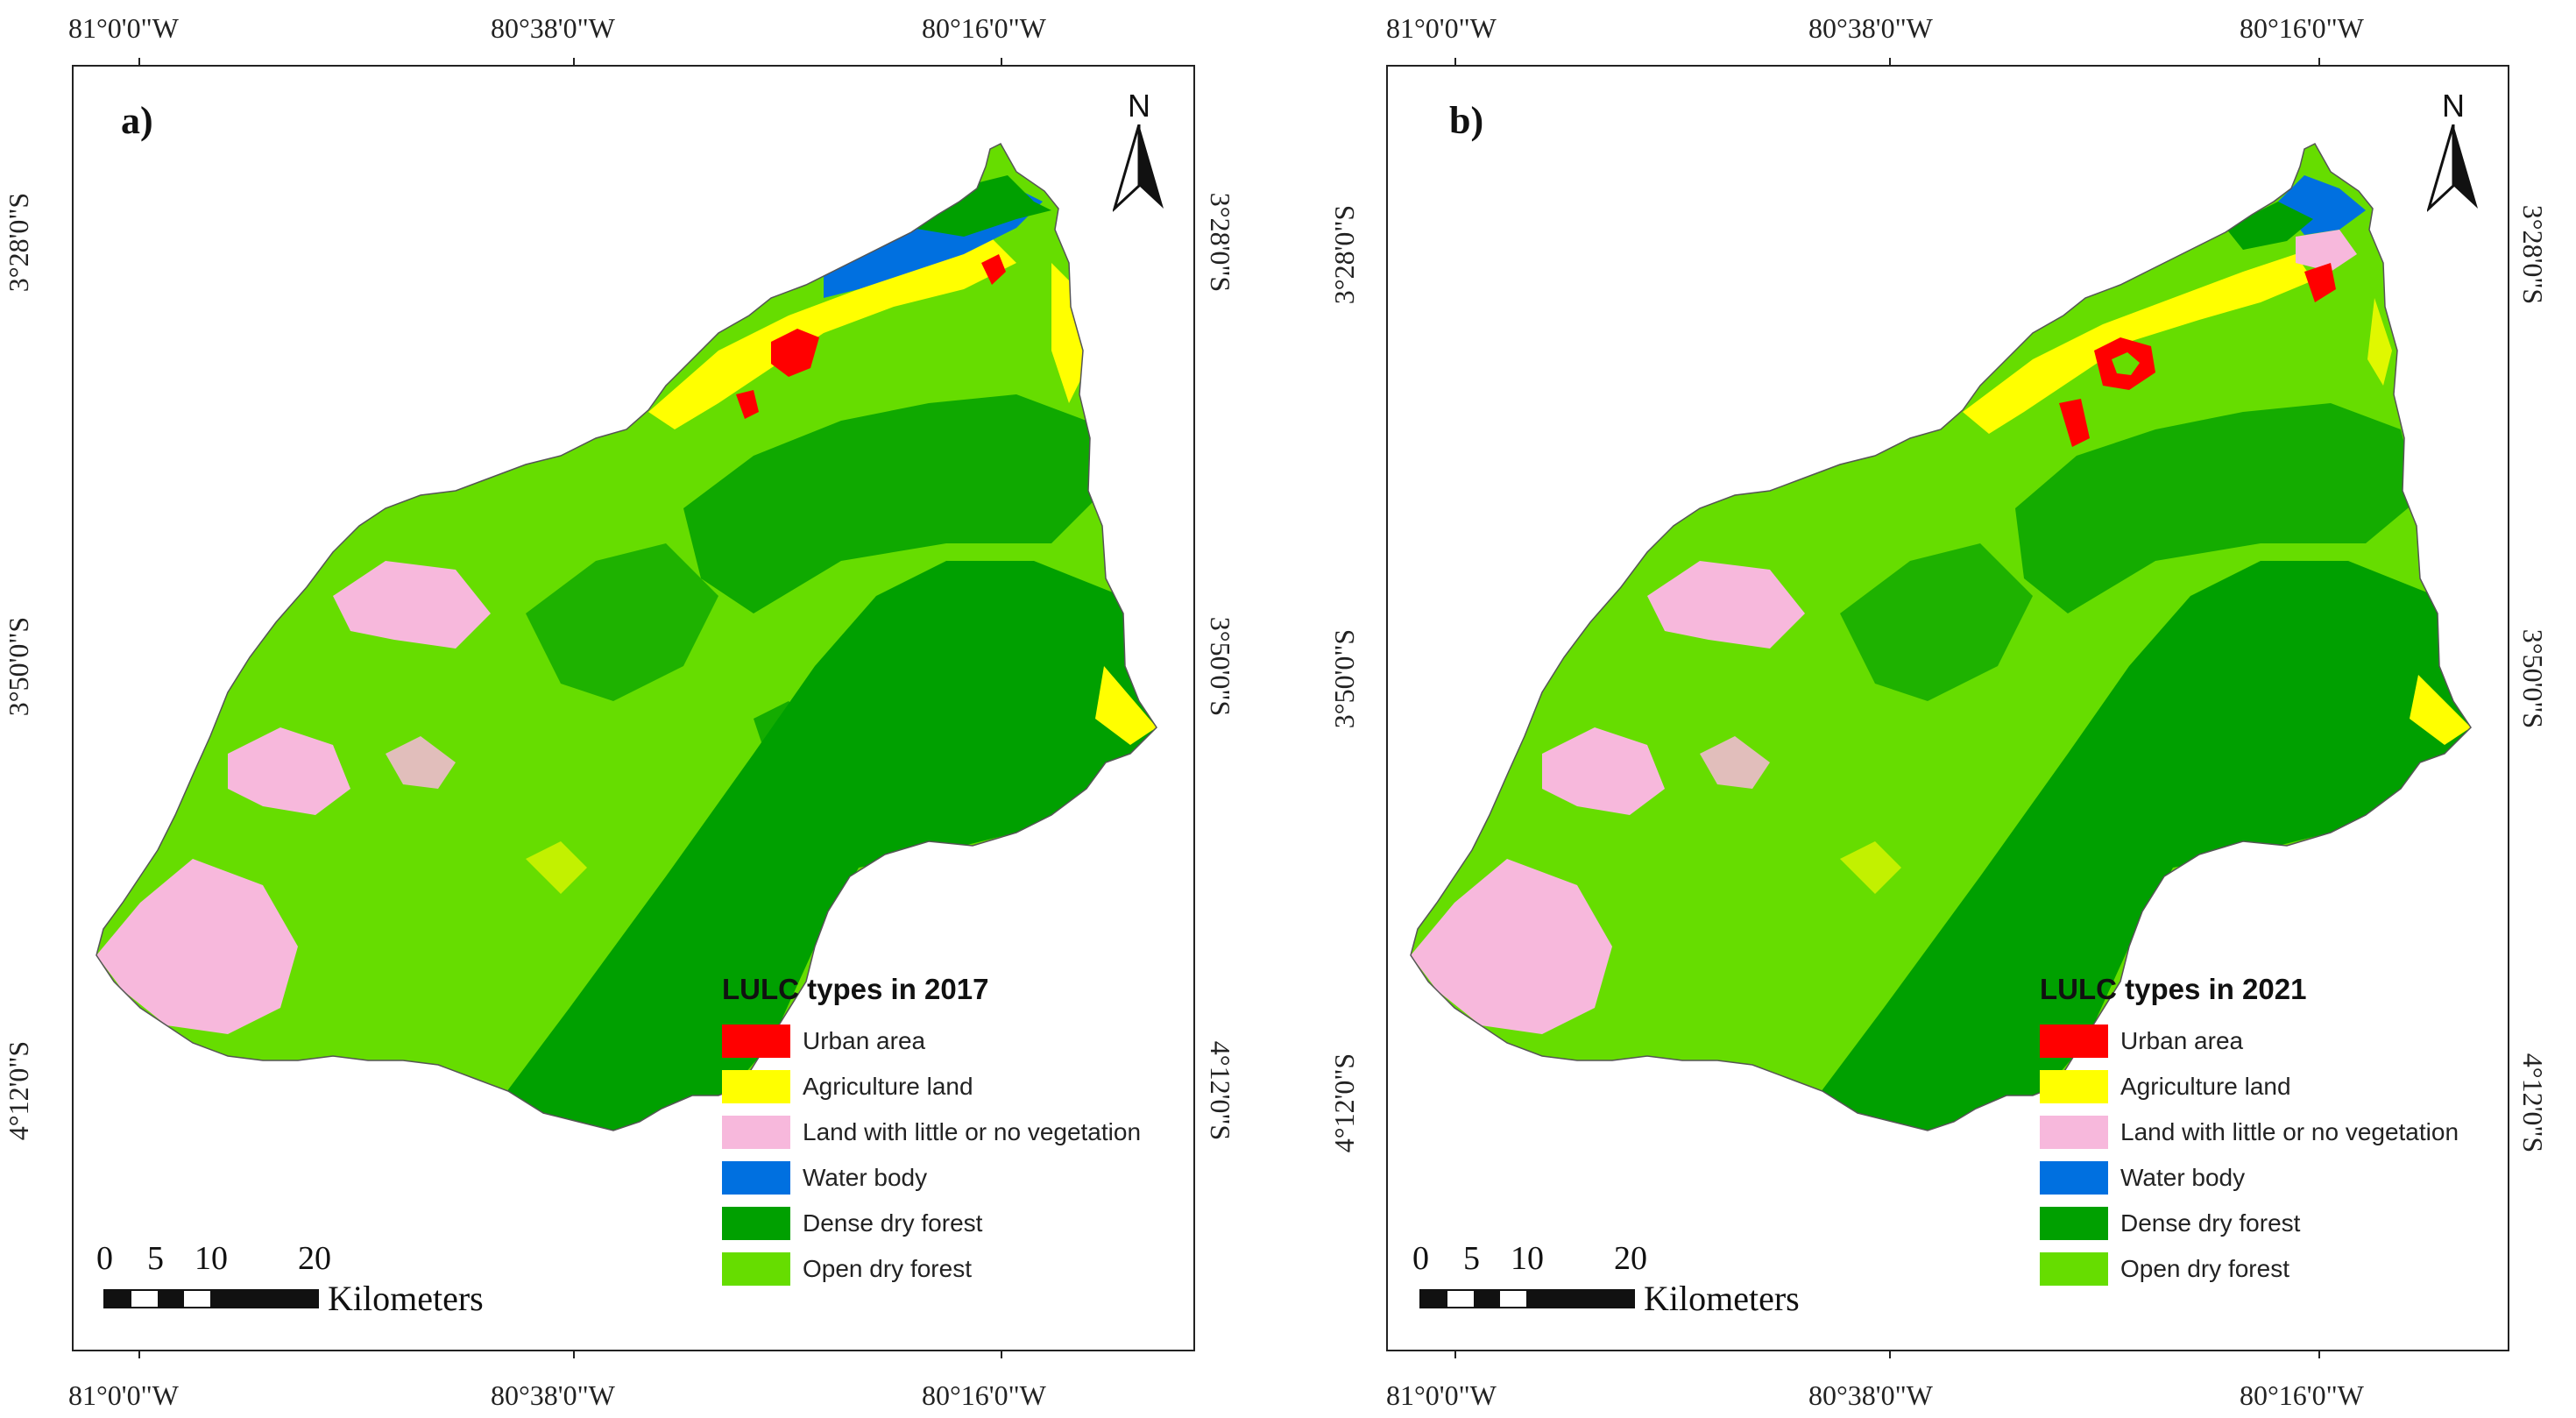  Describe the element at coordinates (2173, 989) in the screenshot. I see `legend-title: LULC types in 2021` at that location.